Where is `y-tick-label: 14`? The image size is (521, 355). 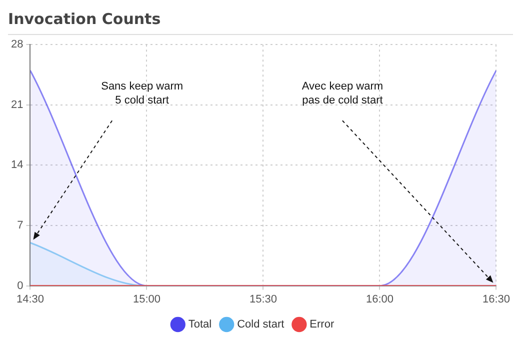
y-tick-label: 14 is located at coordinates (17, 165).